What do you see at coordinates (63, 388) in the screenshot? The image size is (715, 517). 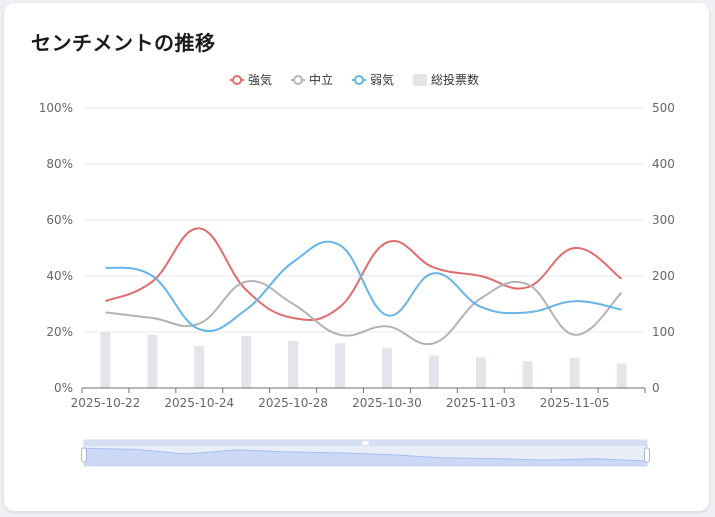 I see `y-left-tick-label: 0%` at bounding box center [63, 388].